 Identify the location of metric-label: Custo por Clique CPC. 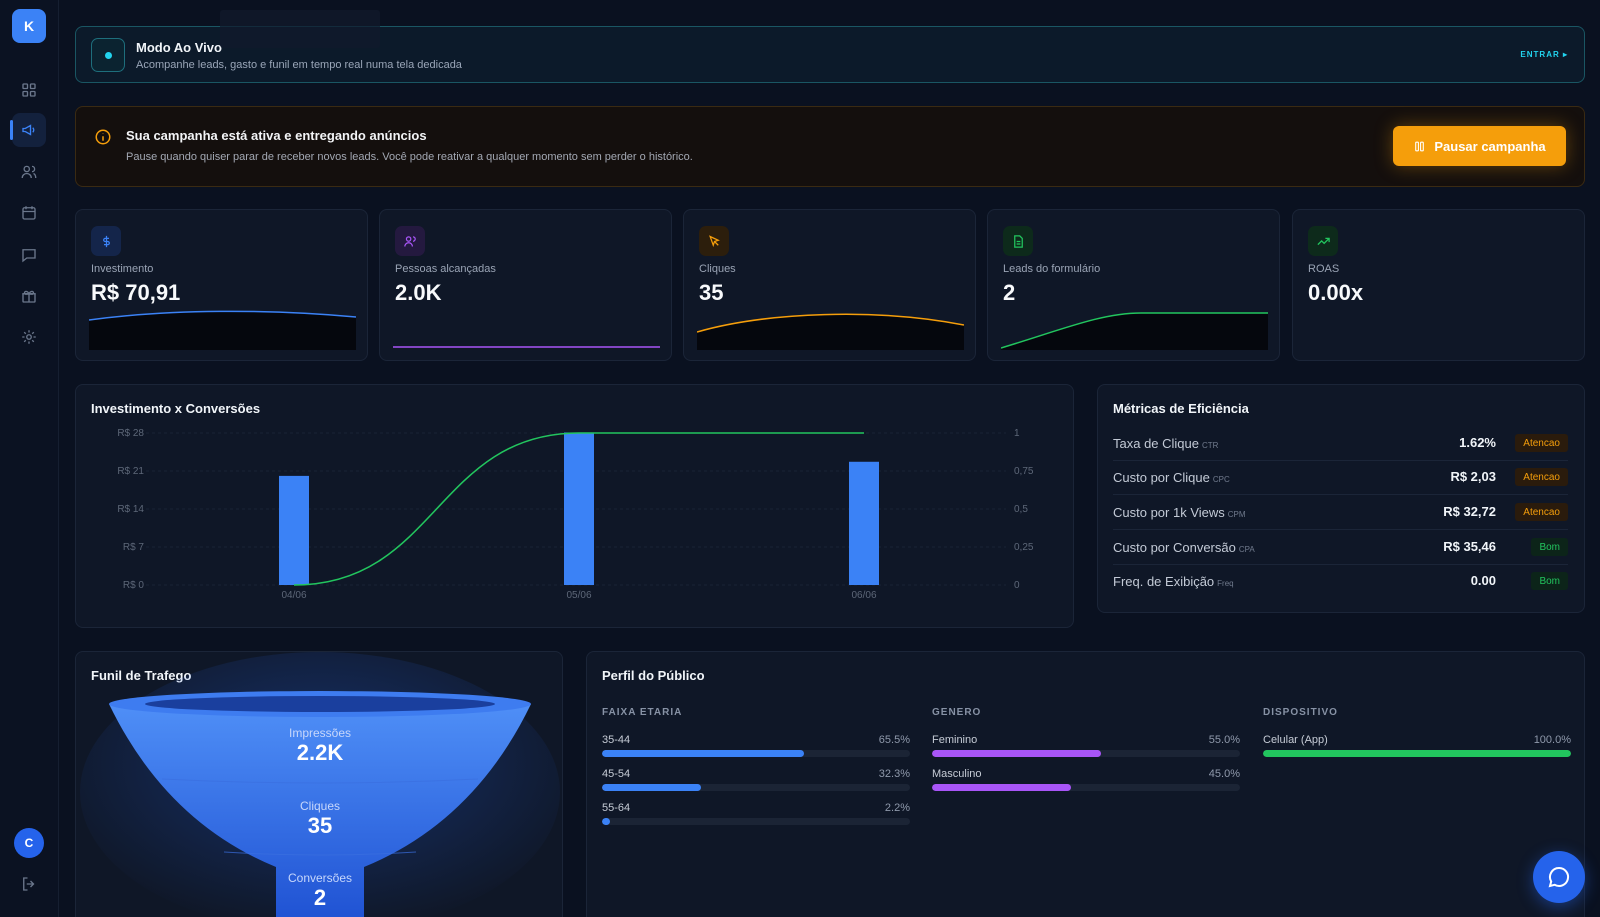
(1171, 477).